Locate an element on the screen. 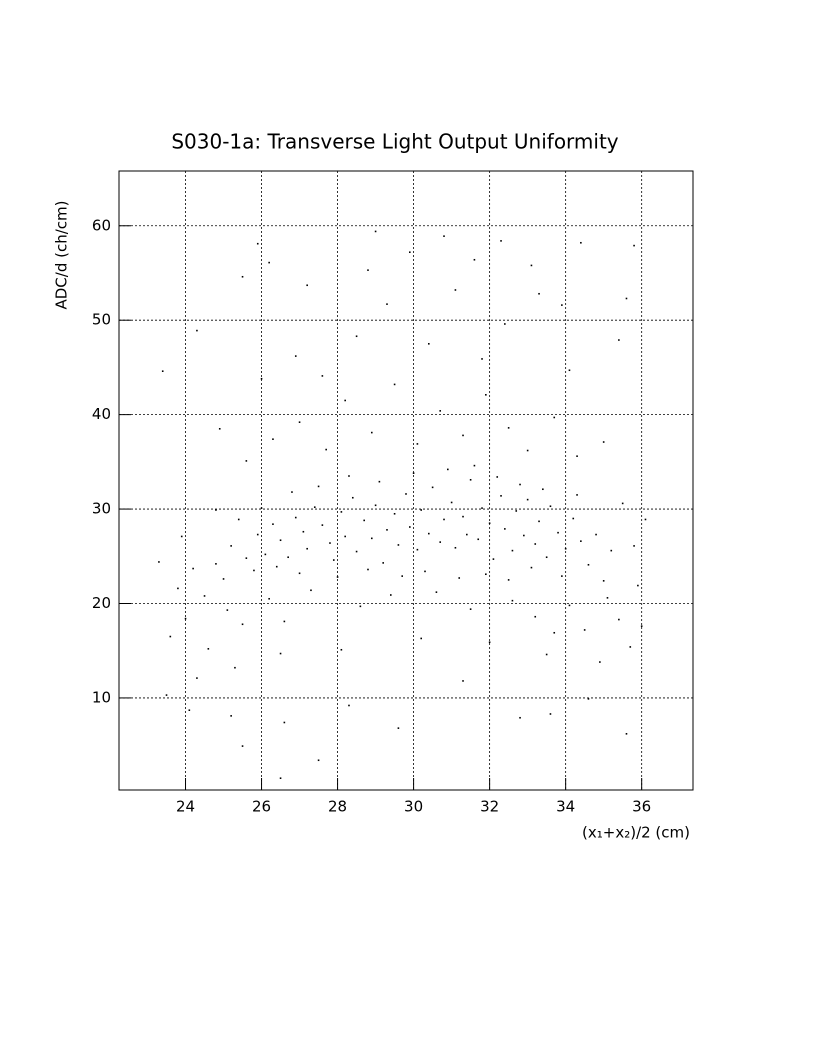 This screenshot has height=1056, width=816. x-tick-label: 26 is located at coordinates (261, 807).